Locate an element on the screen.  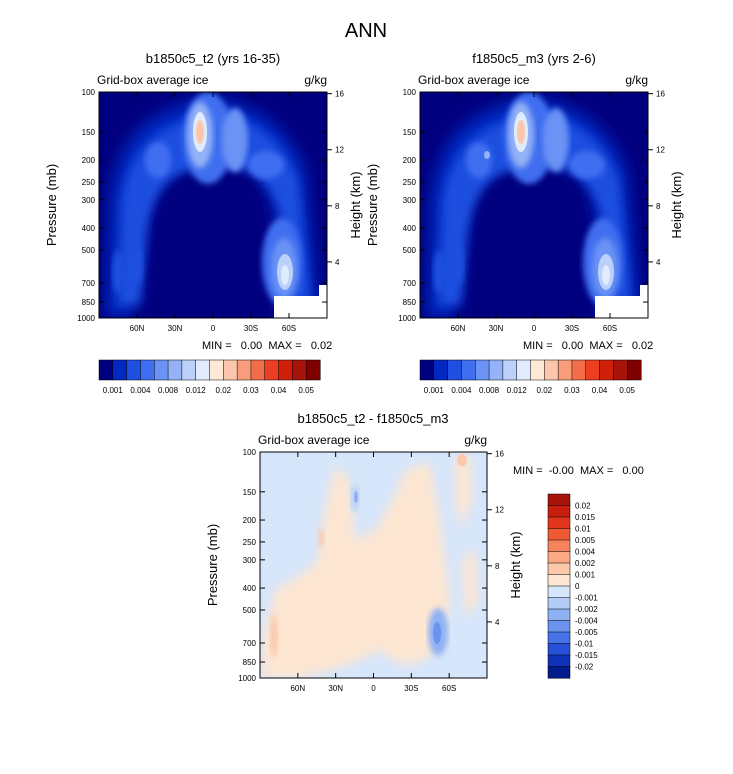
height-tick-label: 12 is located at coordinates (499, 510).